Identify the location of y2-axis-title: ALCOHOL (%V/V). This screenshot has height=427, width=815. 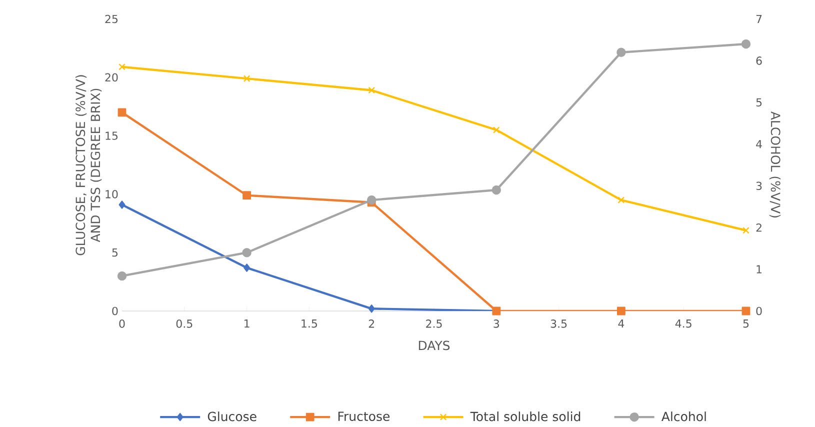
(775, 165).